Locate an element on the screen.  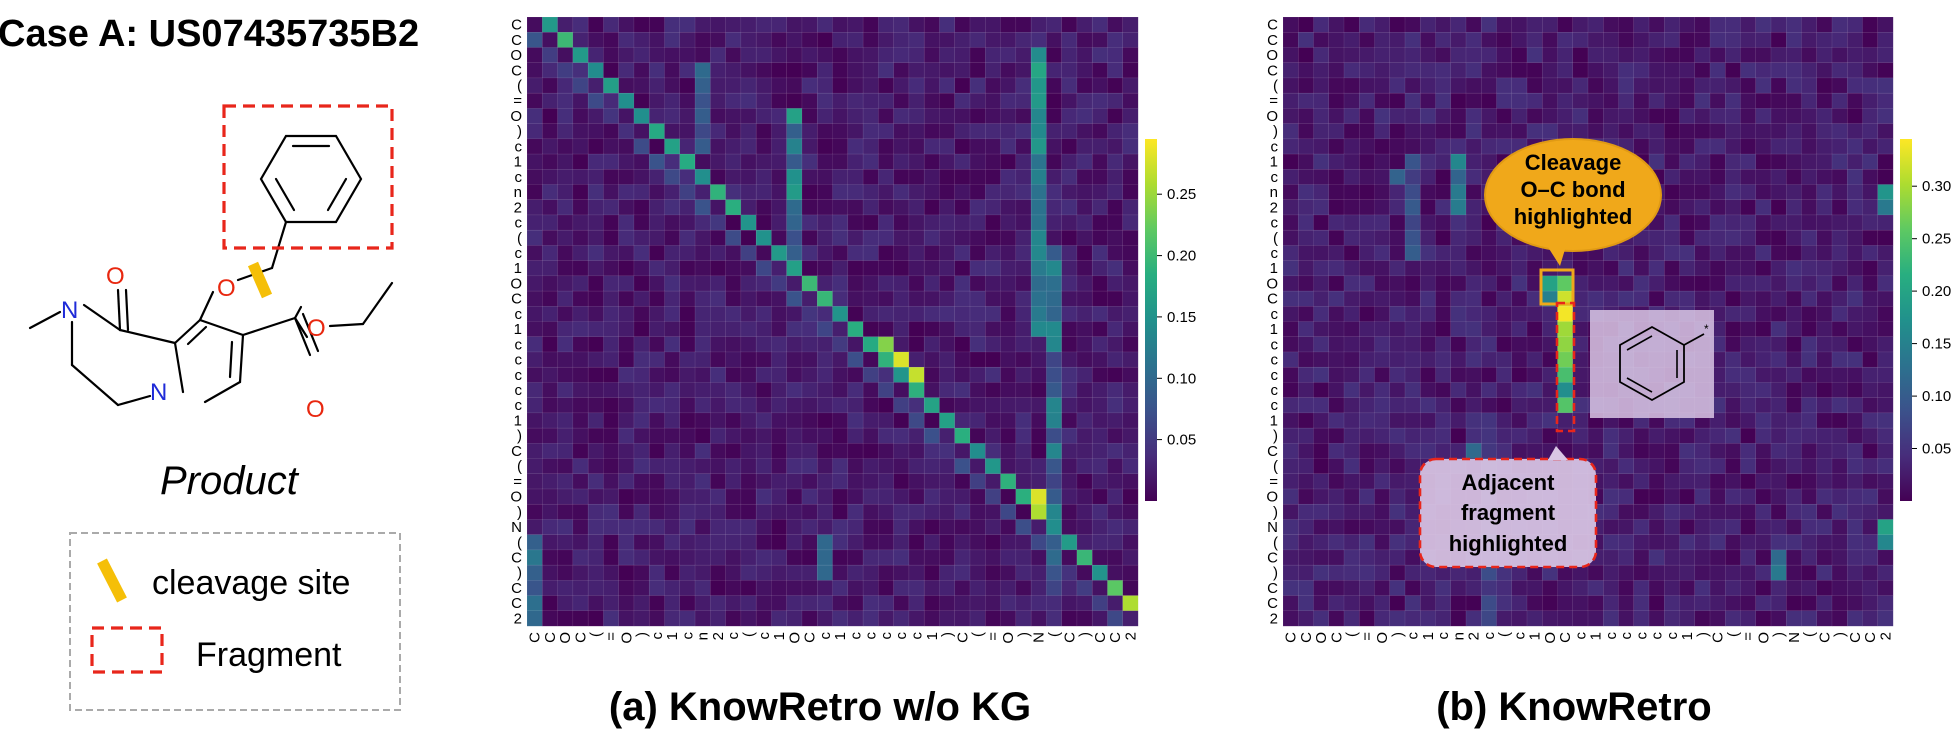
y-tick-label: C is located at coordinates (516, 25).